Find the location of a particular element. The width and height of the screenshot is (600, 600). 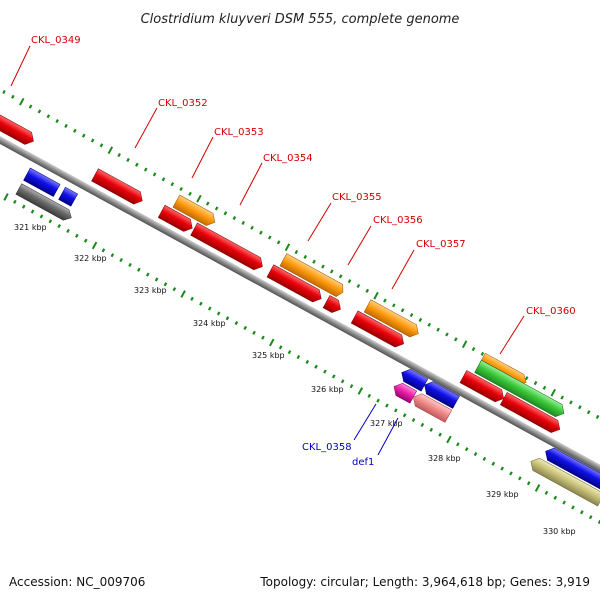

gene-ckl-0357b is located at coordinates (378, 330).